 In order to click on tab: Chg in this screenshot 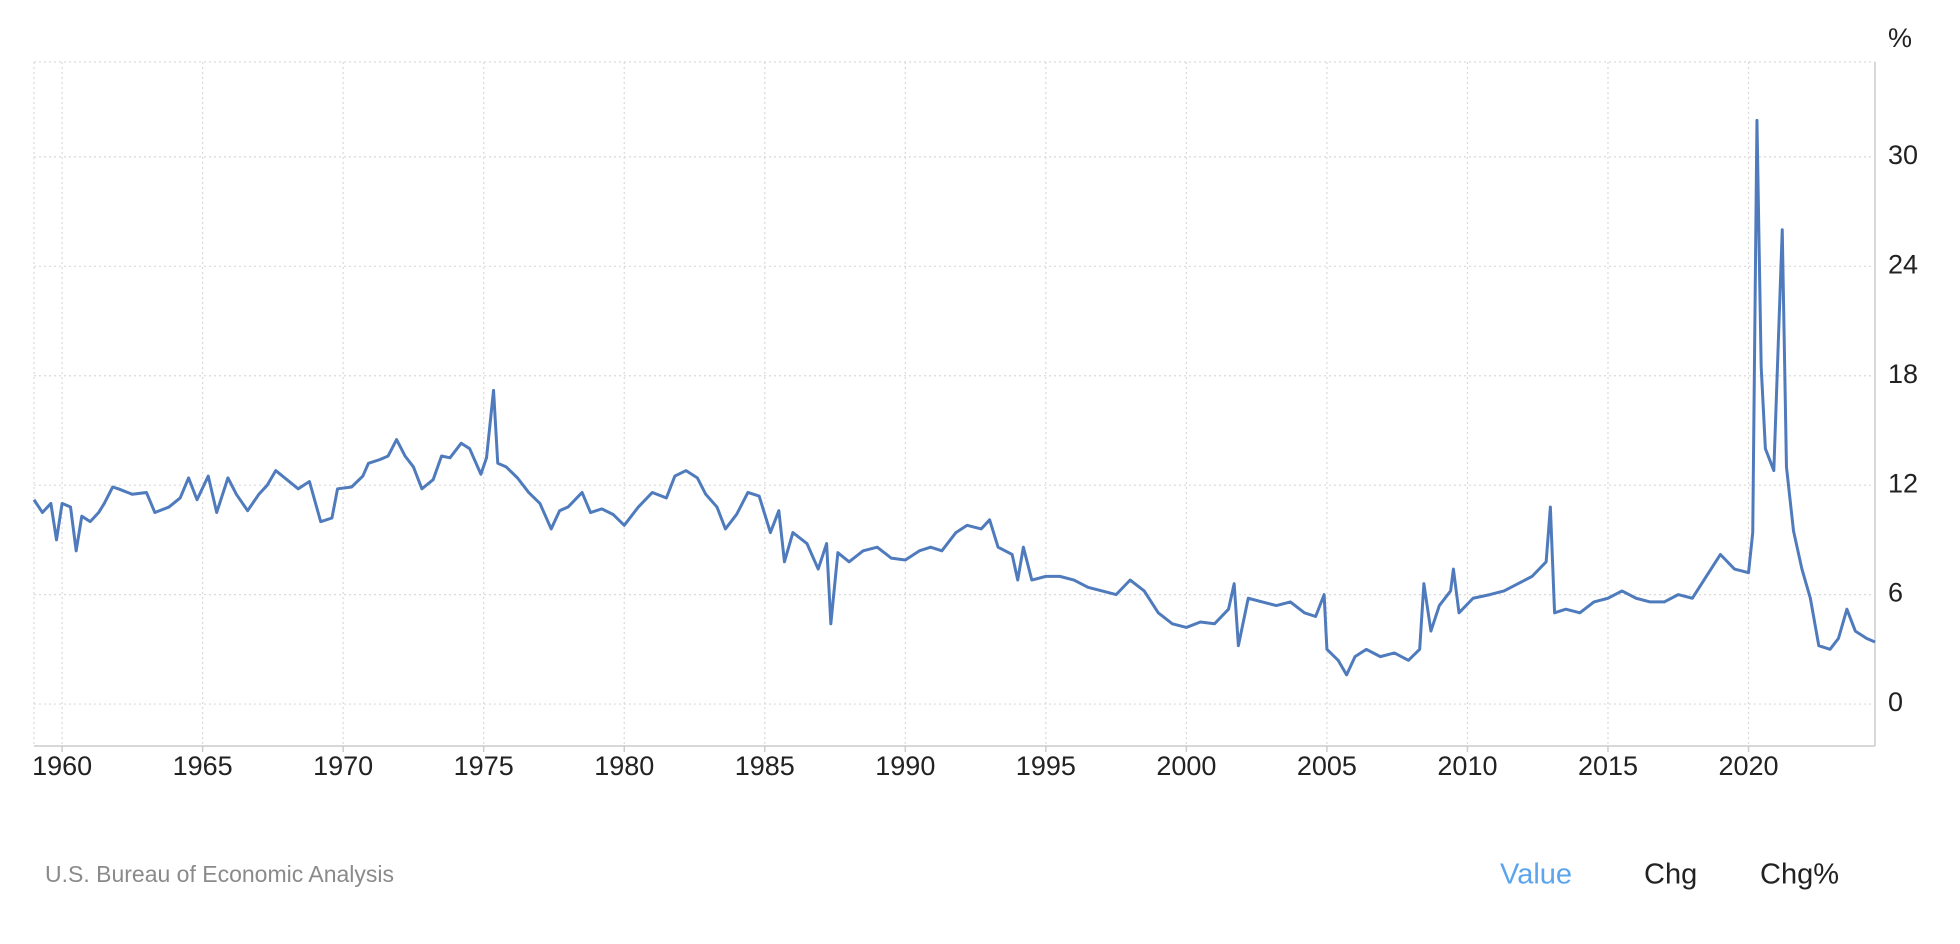, I will do `click(1670, 875)`.